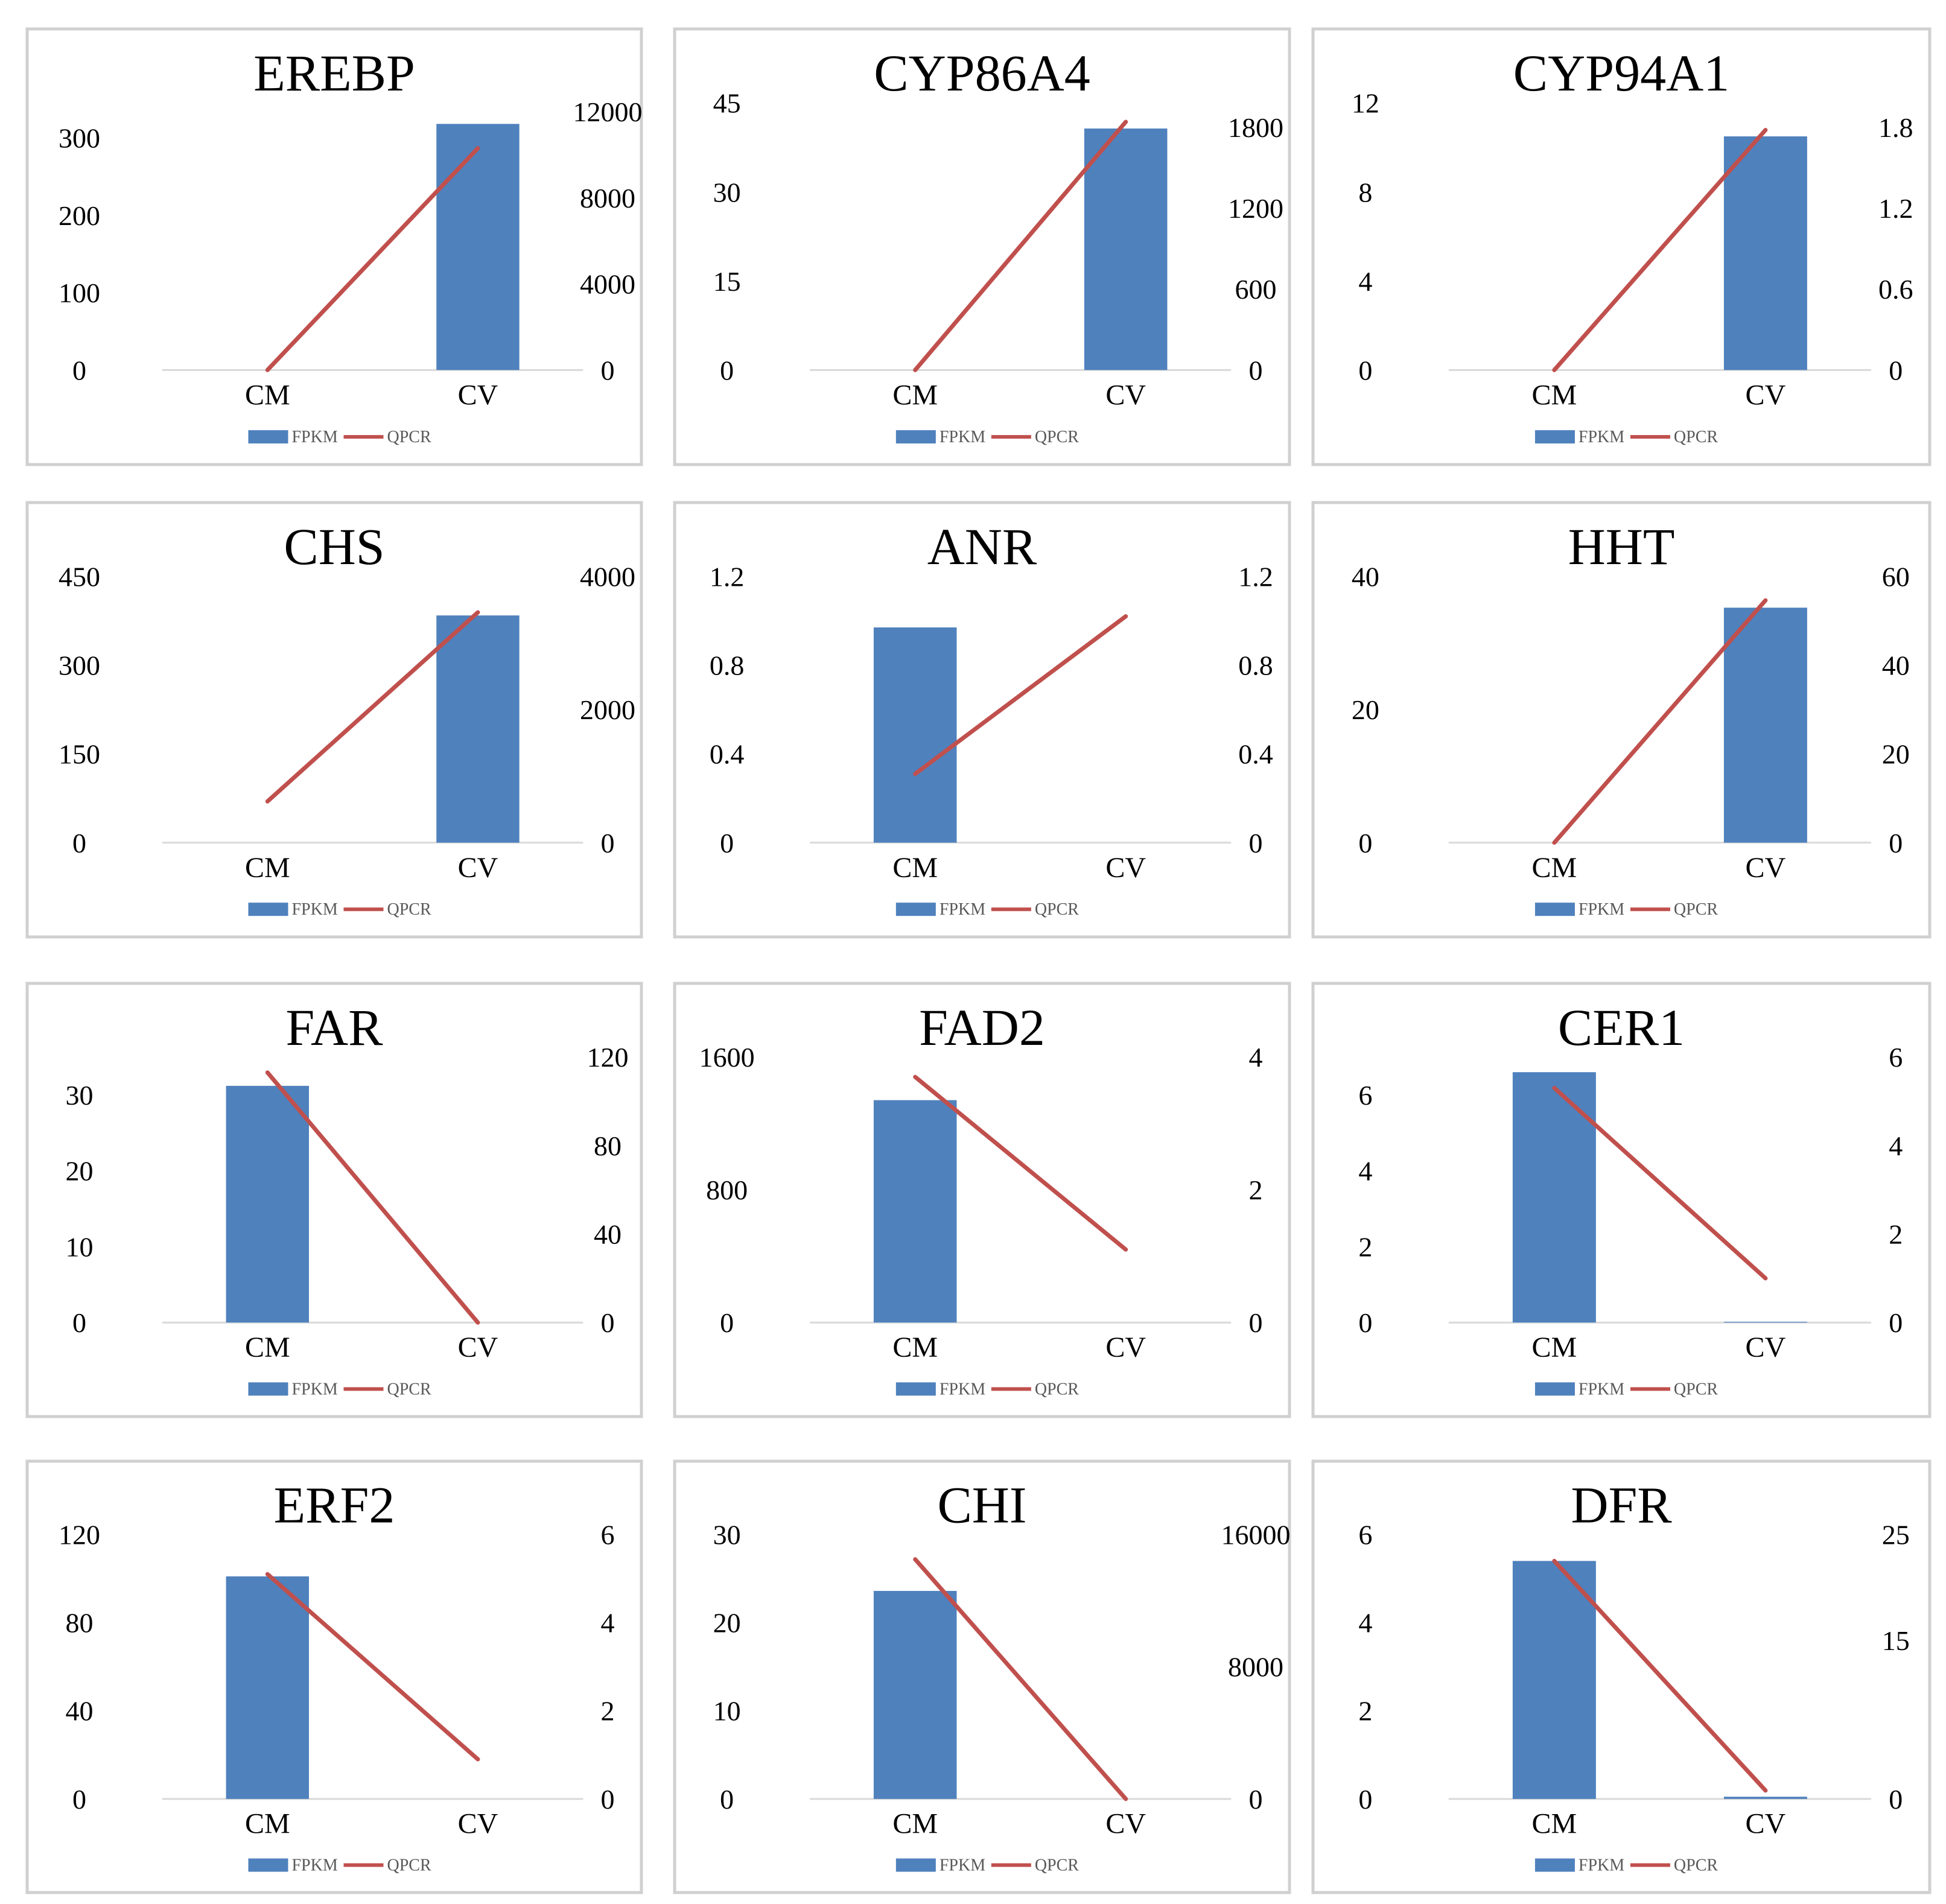  I want to click on chart-panel-cer1: CER1 0 2 4 6 0 2 4 6 CM CV FPKM QPCR, so click(1621, 1200).